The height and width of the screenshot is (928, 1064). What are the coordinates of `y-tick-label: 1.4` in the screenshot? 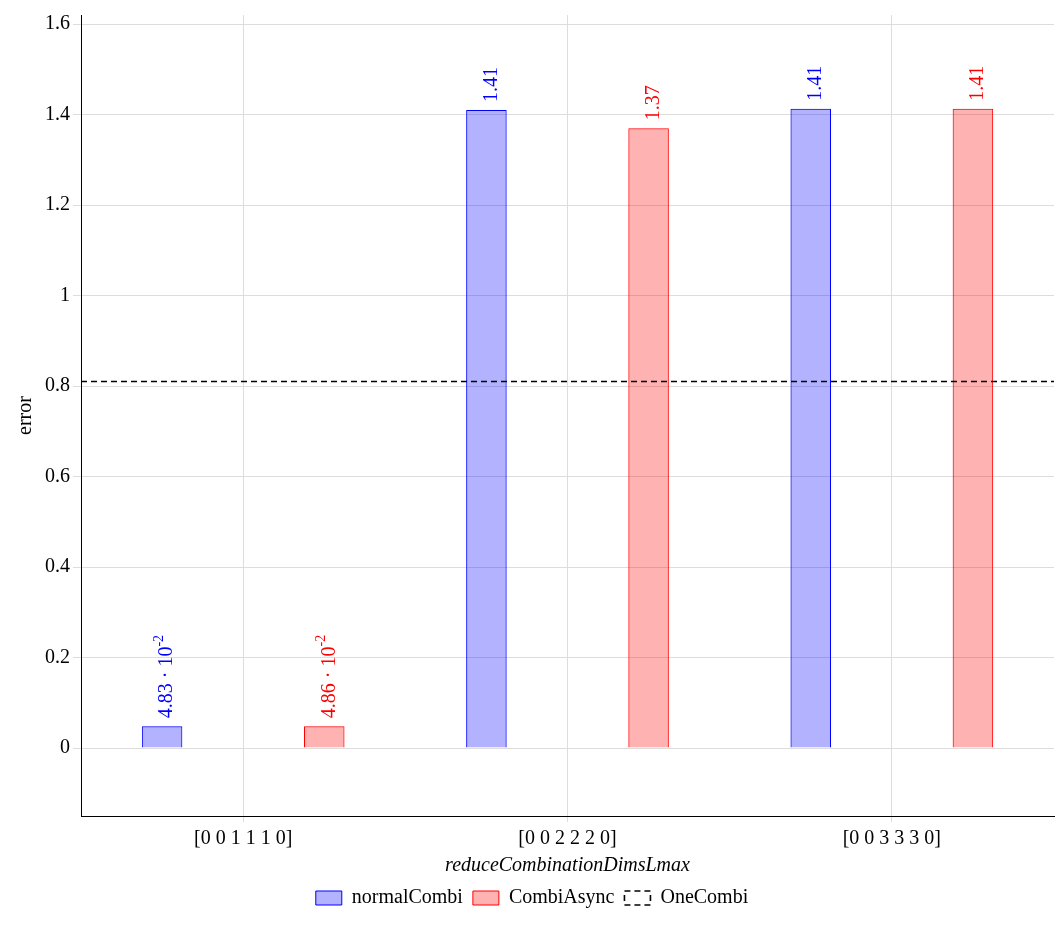 It's located at (57, 112).